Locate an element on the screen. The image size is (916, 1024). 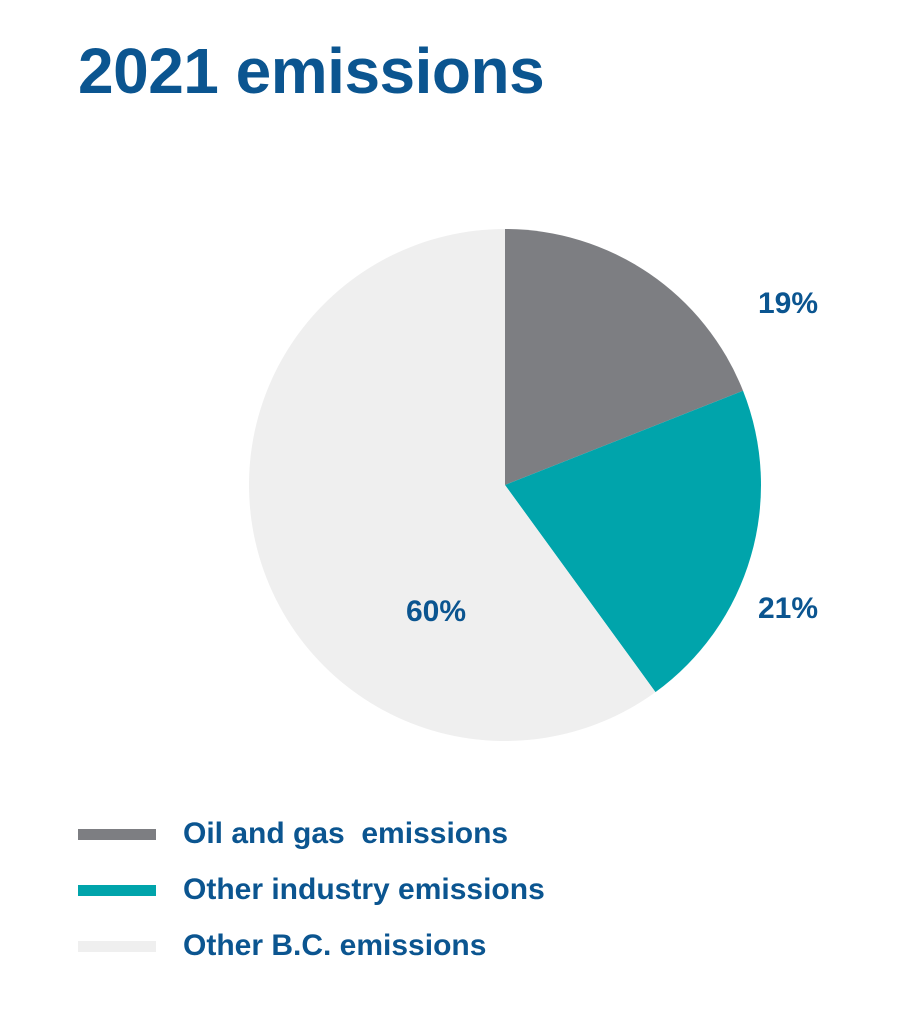
chart-title: 2021 emissions is located at coordinates (311, 71).